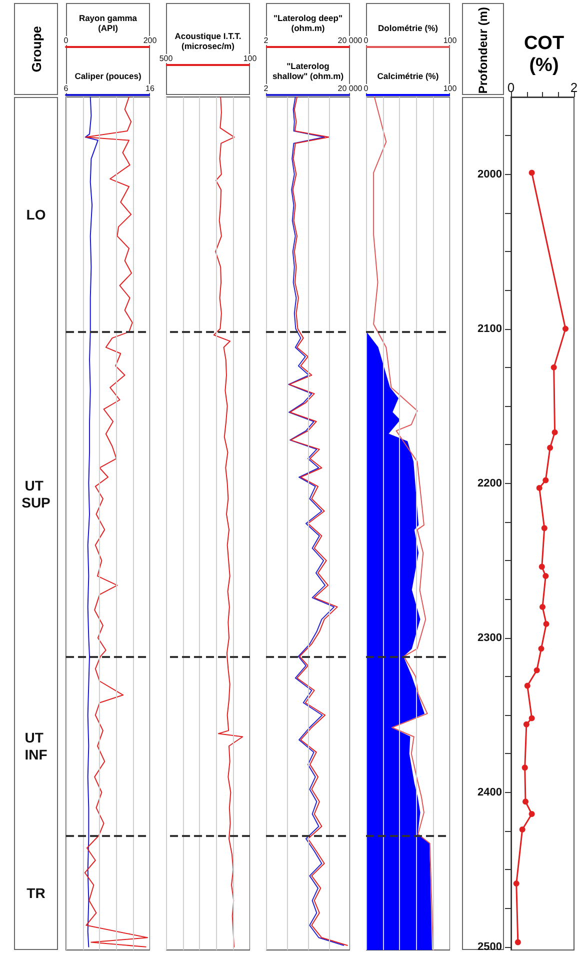 The image size is (584, 953). What do you see at coordinates (490, 483) in the screenshot?
I see `y-tick-label: 2200` at bounding box center [490, 483].